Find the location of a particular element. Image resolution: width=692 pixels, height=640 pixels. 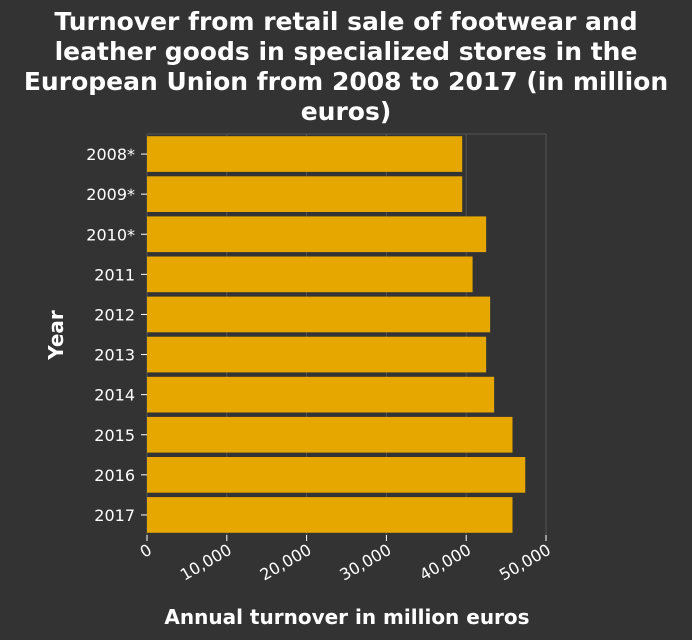

bar-2012 is located at coordinates (319, 314).